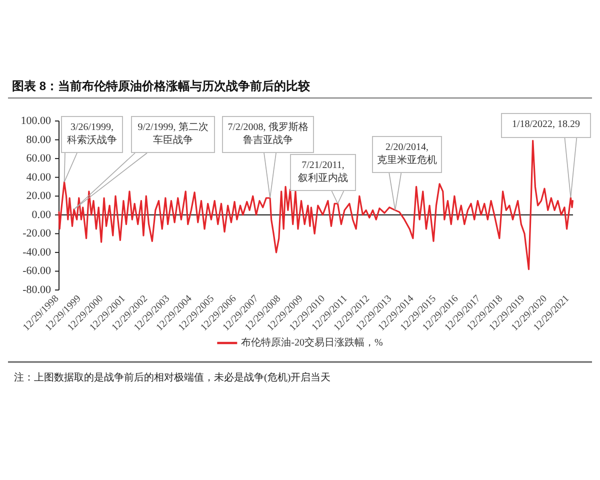 The height and width of the screenshot is (480, 600). I want to click on annotation: 2/20/2014, 克里米亚危机, so click(407, 154).